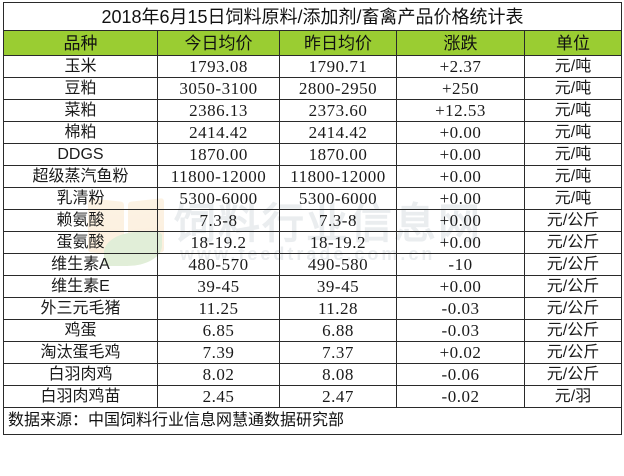 This screenshot has width=624, height=476. Describe the element at coordinates (218, 220) in the screenshot. I see `cell-price-today: 7.3-8` at that location.